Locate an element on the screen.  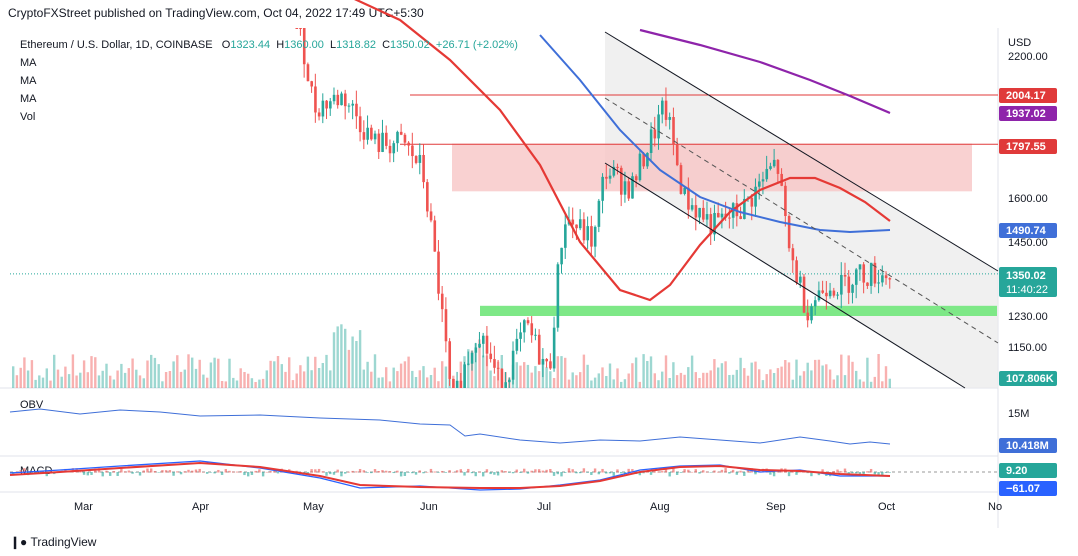
tradingview-logo: ❙● TradingView is located at coordinates (53, 542).